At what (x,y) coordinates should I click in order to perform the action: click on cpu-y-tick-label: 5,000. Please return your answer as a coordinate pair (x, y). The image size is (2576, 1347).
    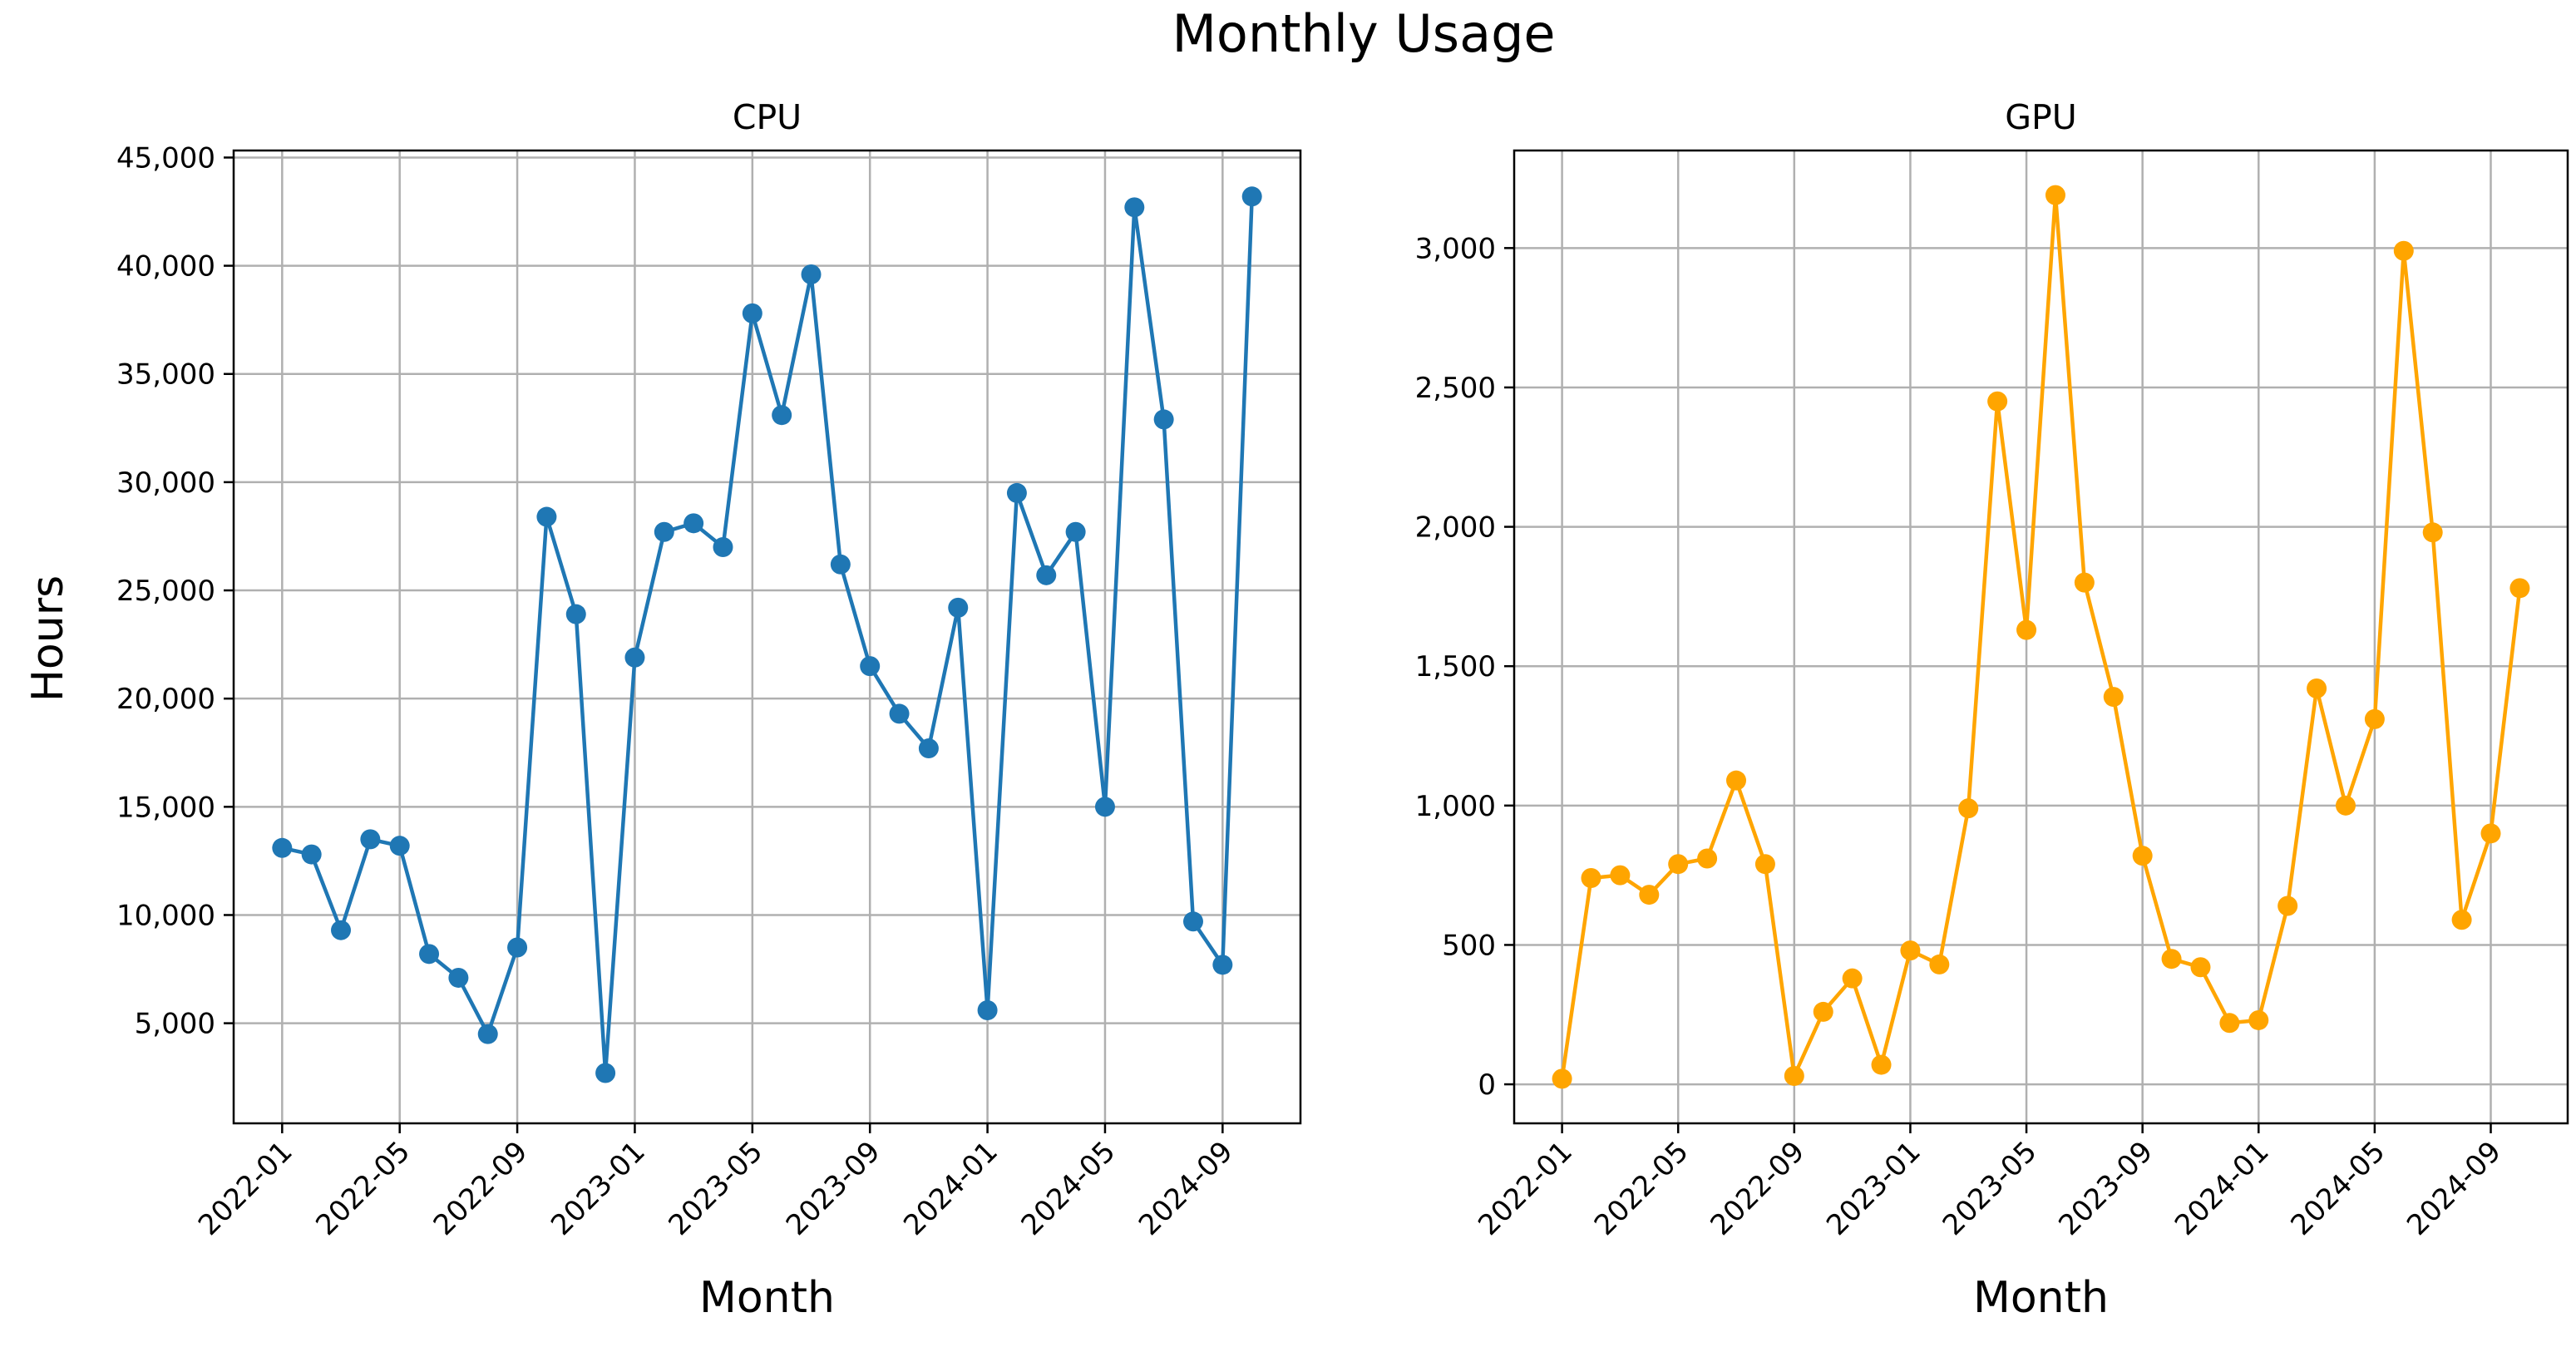
    Looking at the image, I should click on (175, 1024).